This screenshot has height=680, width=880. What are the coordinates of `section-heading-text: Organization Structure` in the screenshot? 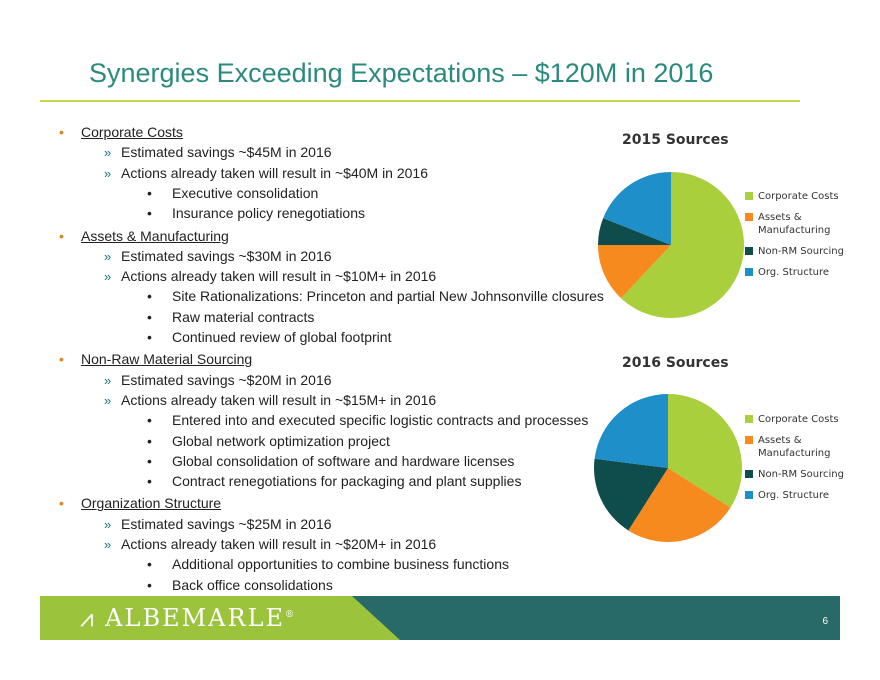 It's located at (151, 503).